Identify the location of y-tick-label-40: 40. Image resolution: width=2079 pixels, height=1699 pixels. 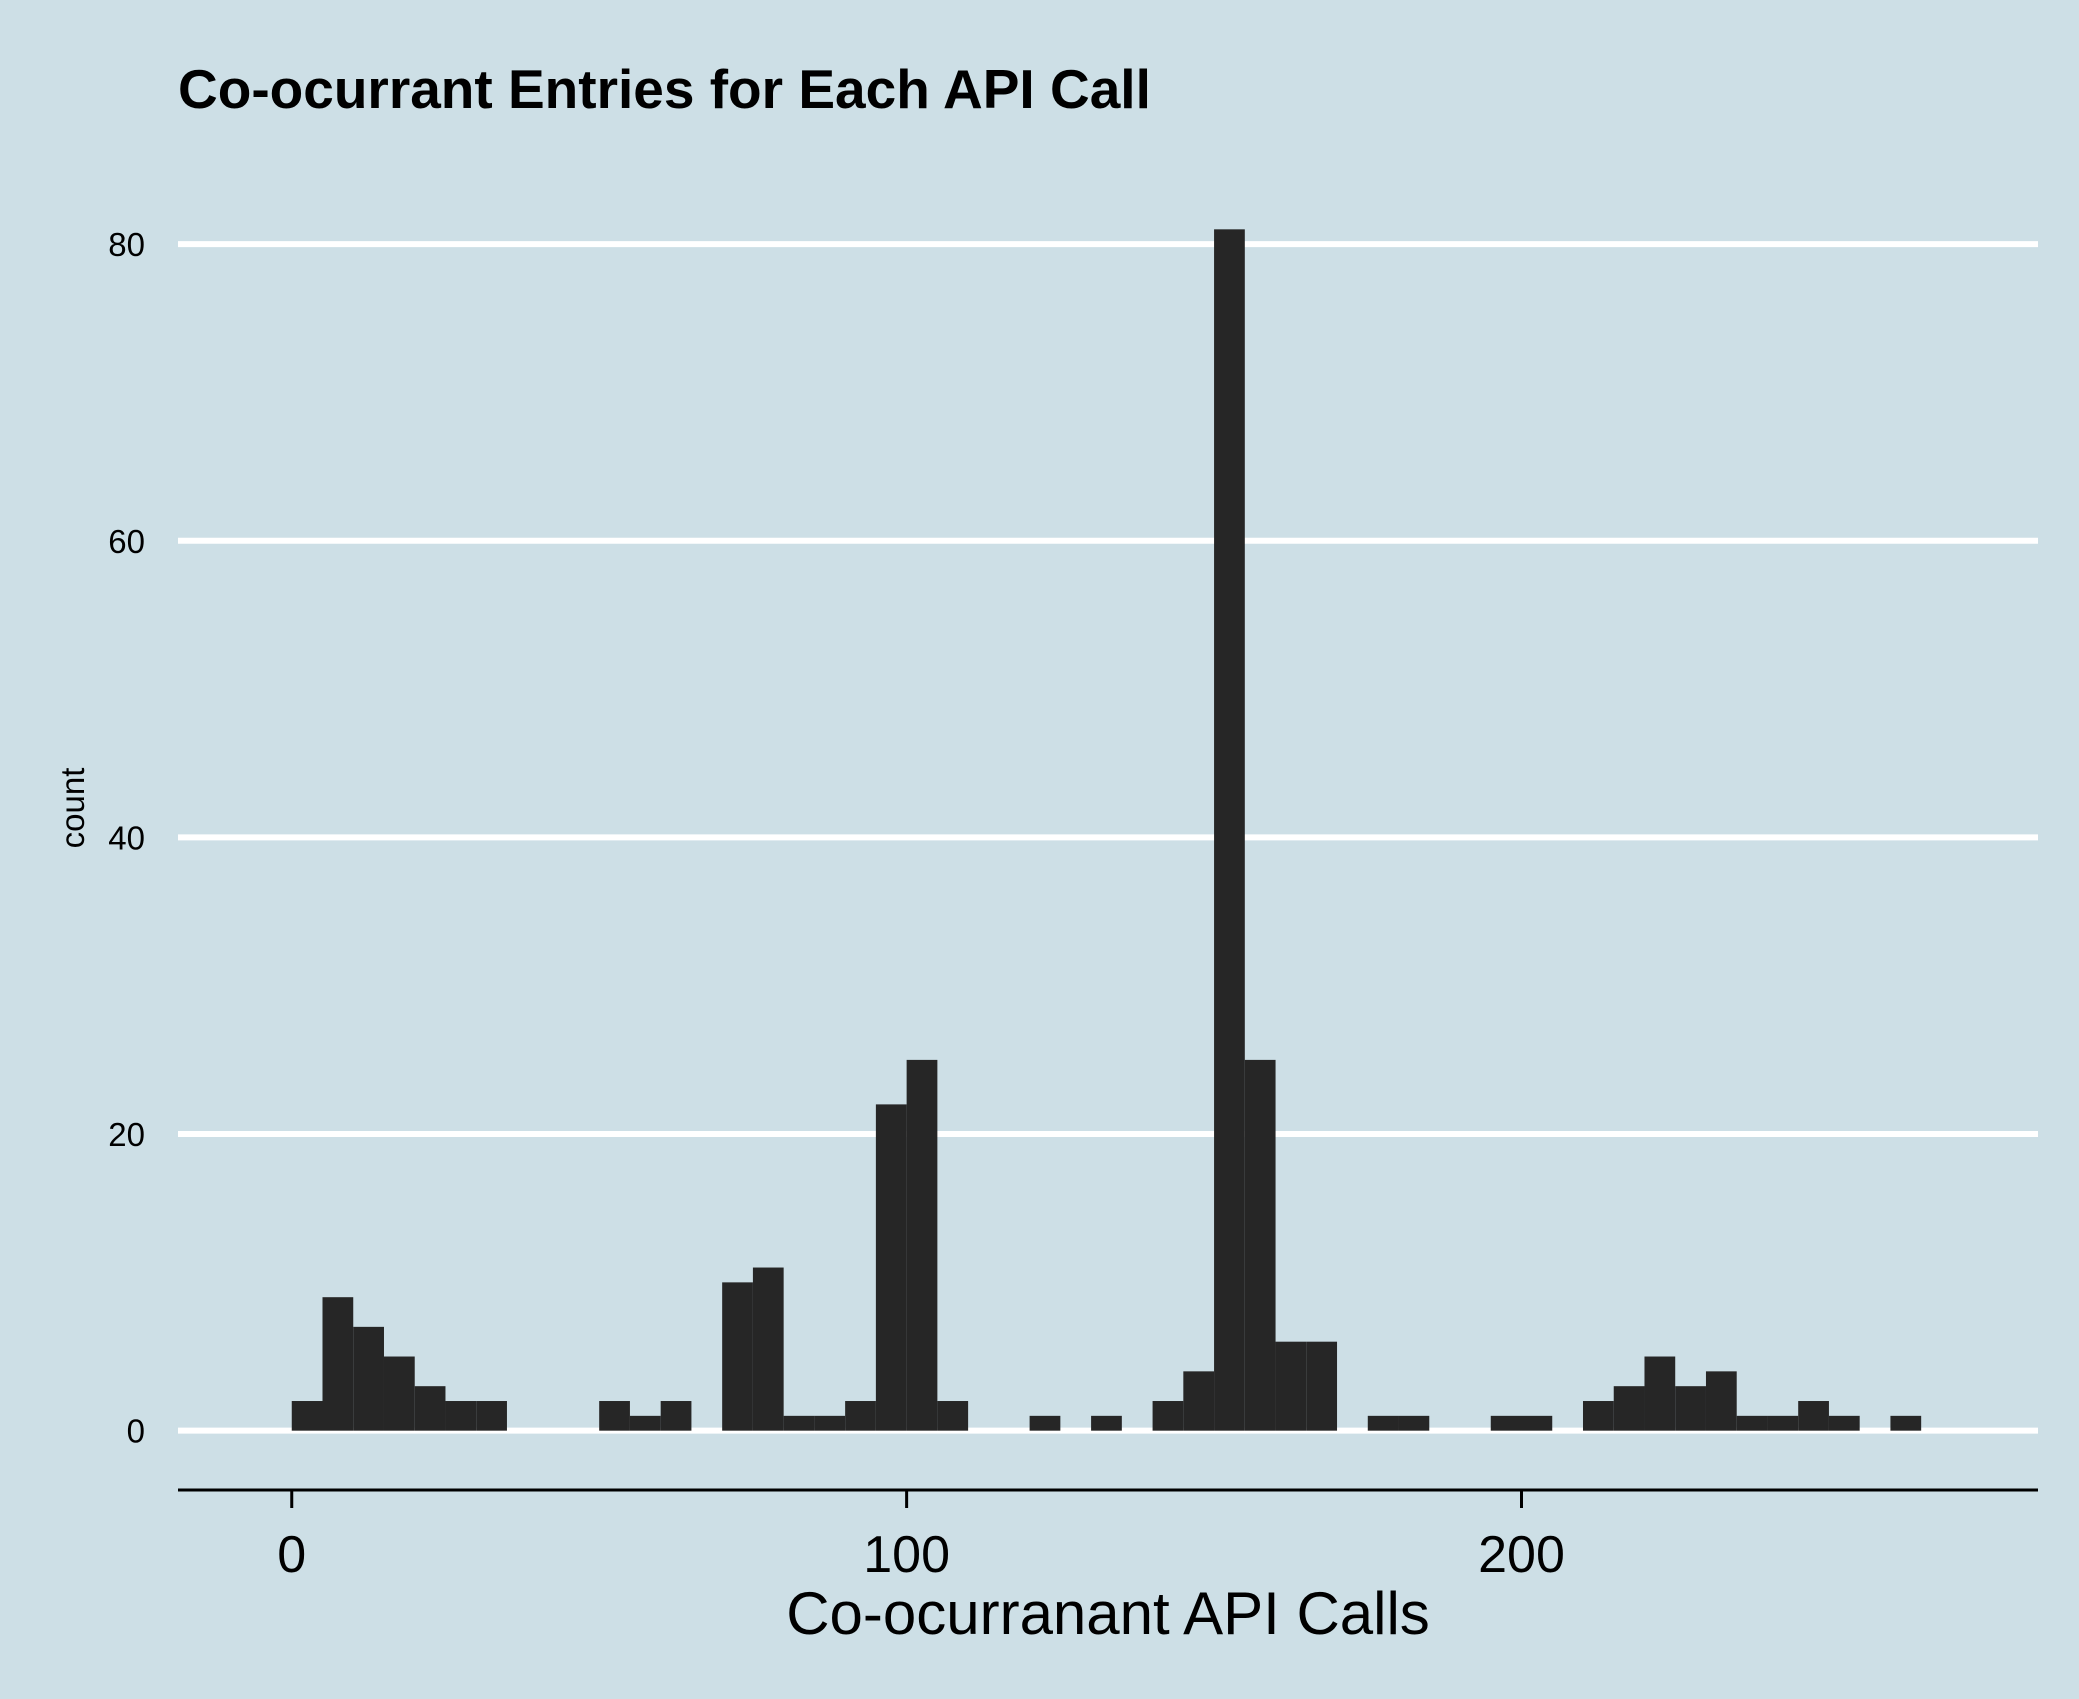
(126, 837).